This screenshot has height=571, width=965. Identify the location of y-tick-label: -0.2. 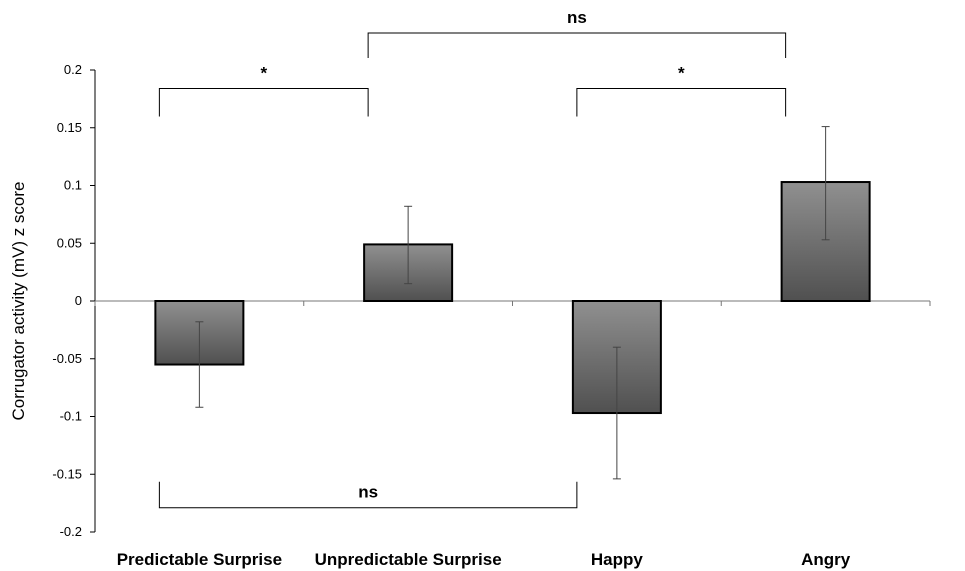
(71, 531).